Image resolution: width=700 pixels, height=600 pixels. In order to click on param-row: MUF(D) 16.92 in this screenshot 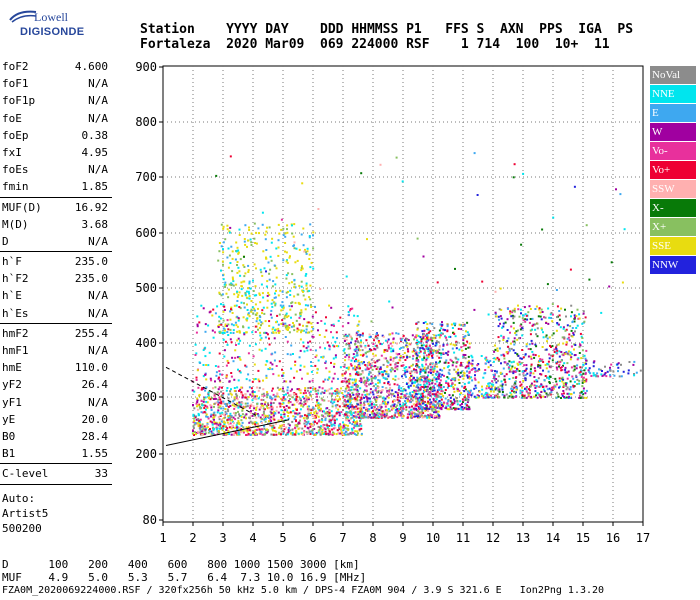, I will do `click(56, 207)`.